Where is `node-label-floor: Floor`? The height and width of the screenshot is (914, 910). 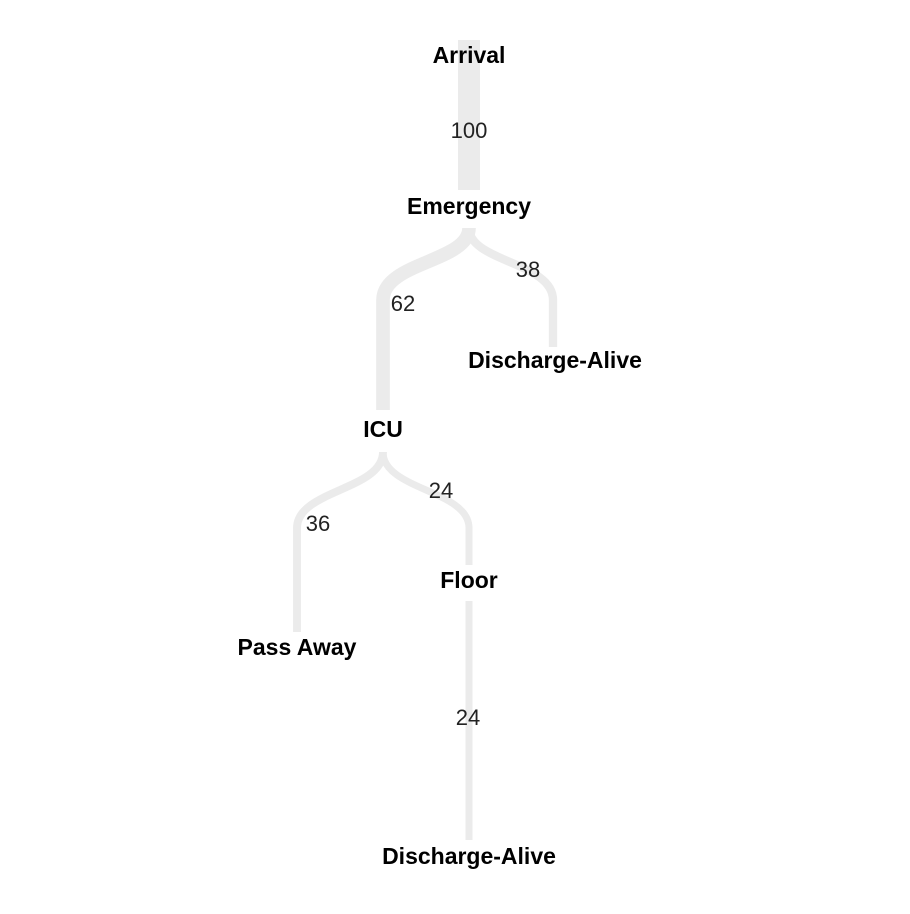 node-label-floor: Floor is located at coordinates (469, 580).